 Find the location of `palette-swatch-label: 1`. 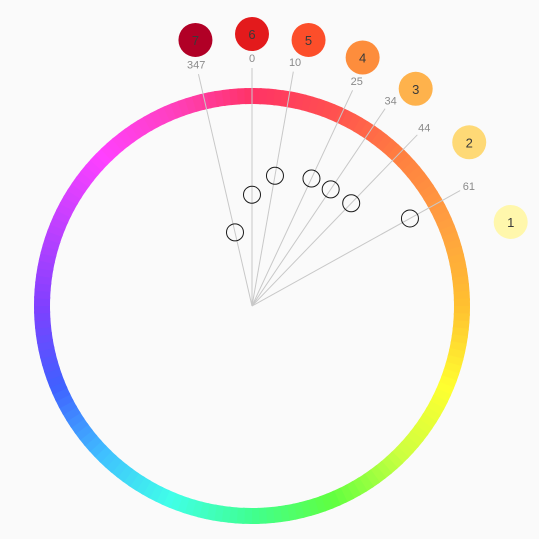

palette-swatch-label: 1 is located at coordinates (510, 222).